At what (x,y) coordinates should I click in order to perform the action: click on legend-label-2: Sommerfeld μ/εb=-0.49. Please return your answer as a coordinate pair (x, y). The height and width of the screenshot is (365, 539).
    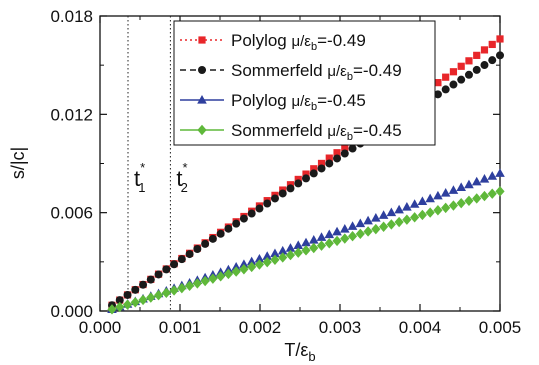
    Looking at the image, I should click on (316, 72).